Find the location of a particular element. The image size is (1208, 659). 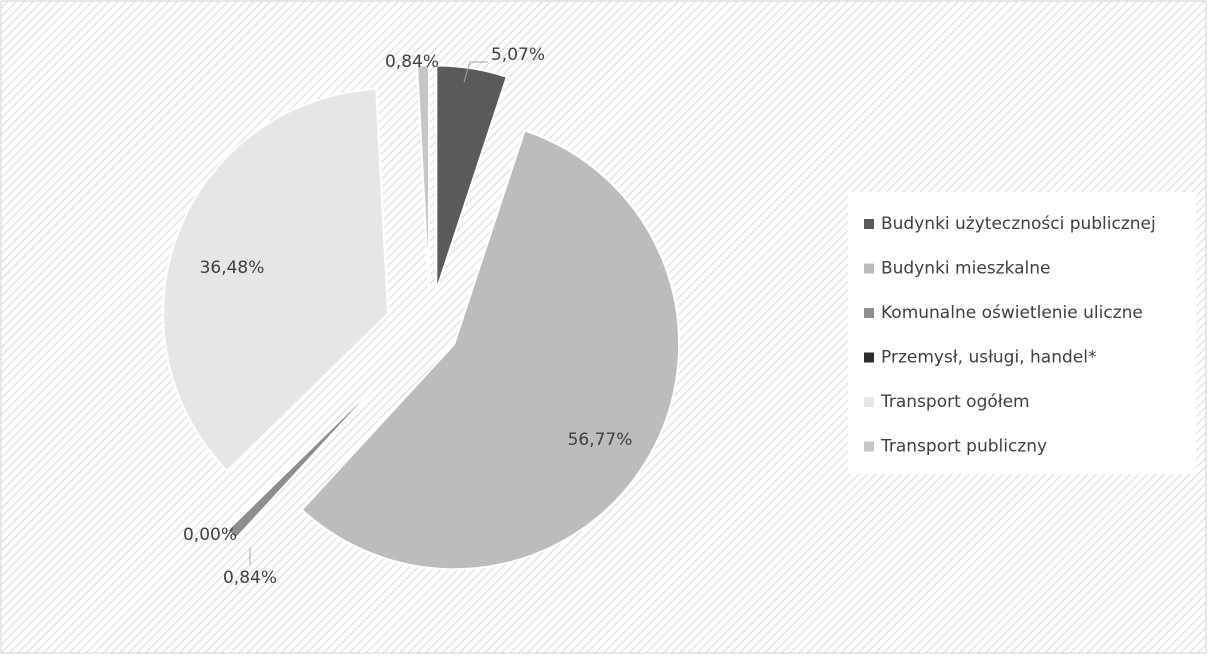

legend-label: Budynki mieszkalne is located at coordinates (965, 269).